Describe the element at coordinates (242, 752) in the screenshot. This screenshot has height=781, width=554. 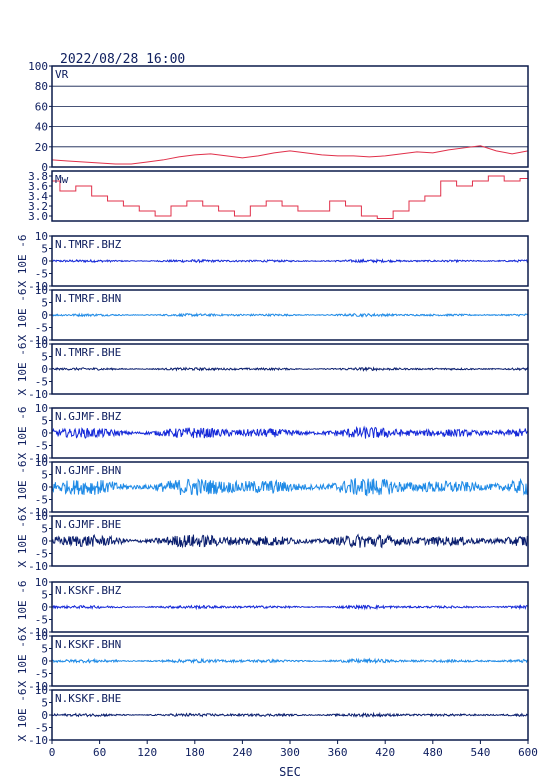
I see `x-tick-label: 240` at that location.